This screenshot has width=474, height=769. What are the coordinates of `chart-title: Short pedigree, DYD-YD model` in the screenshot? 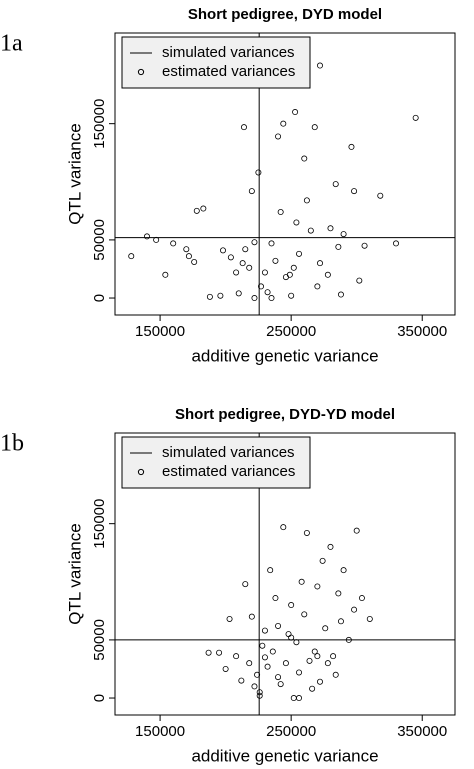 It's located at (285, 414).